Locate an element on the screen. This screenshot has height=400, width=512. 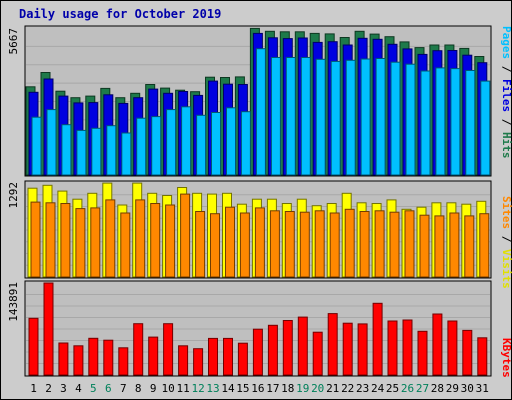
x-tick-label: 30 is located at coordinates (467, 388).